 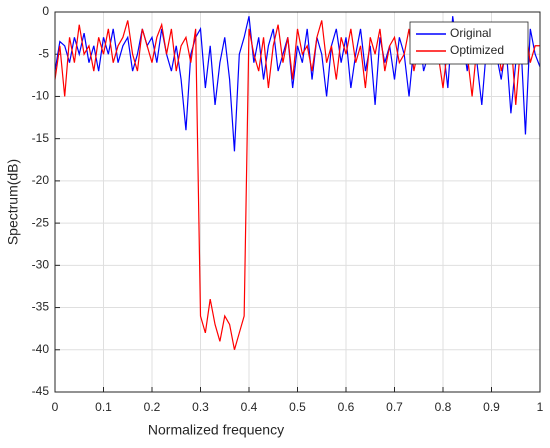 What do you see at coordinates (41, 307) in the screenshot?
I see `y-tick-label: -35` at bounding box center [41, 307].